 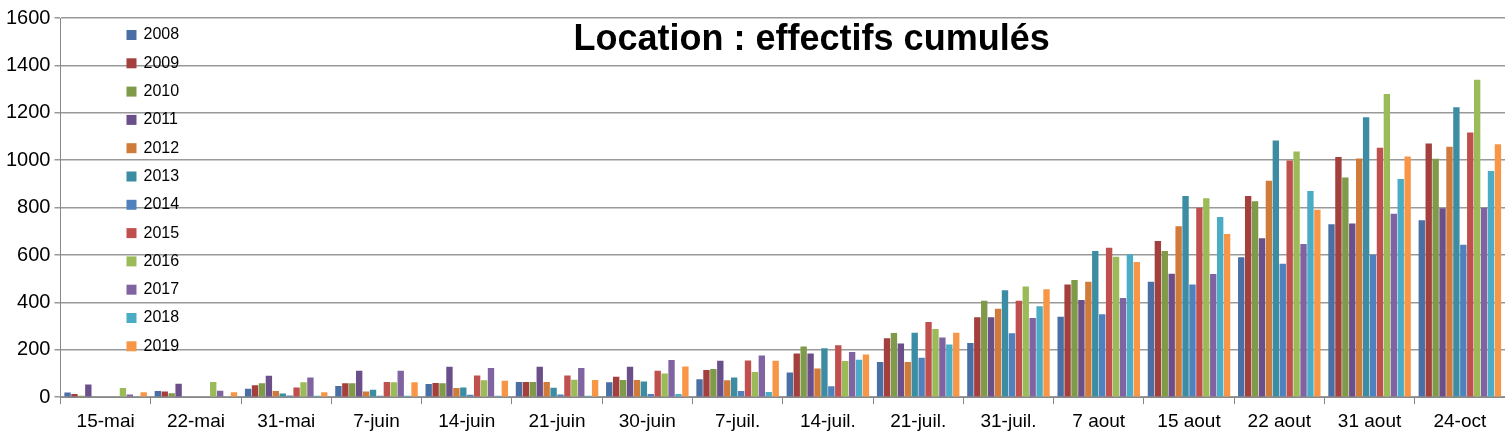 I want to click on y-tick-label: 600, so click(x=34, y=253).